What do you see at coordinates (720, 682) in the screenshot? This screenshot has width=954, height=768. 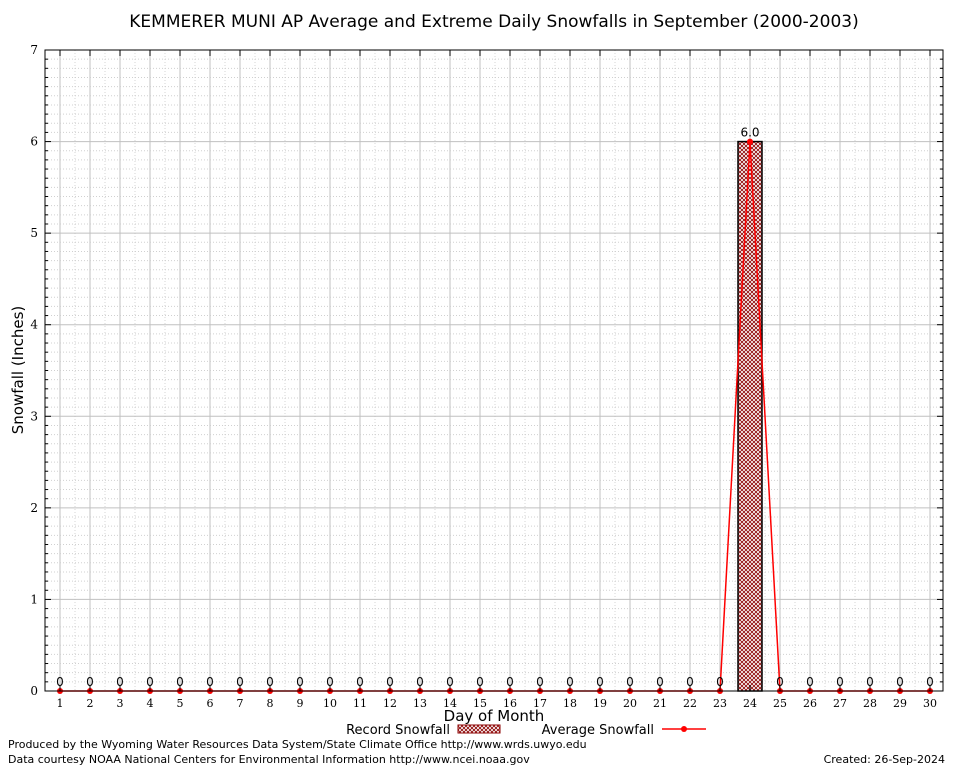 I see `data-label-day-23: 0` at bounding box center [720, 682].